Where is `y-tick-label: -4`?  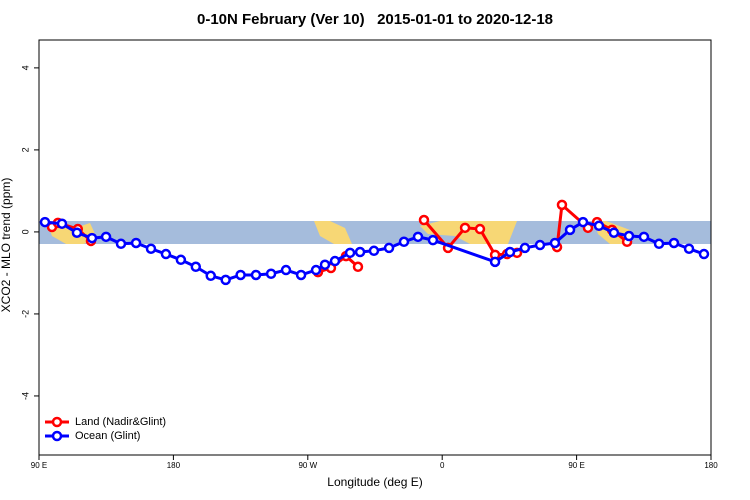
y-tick-label: -4 is located at coordinates (25, 396).